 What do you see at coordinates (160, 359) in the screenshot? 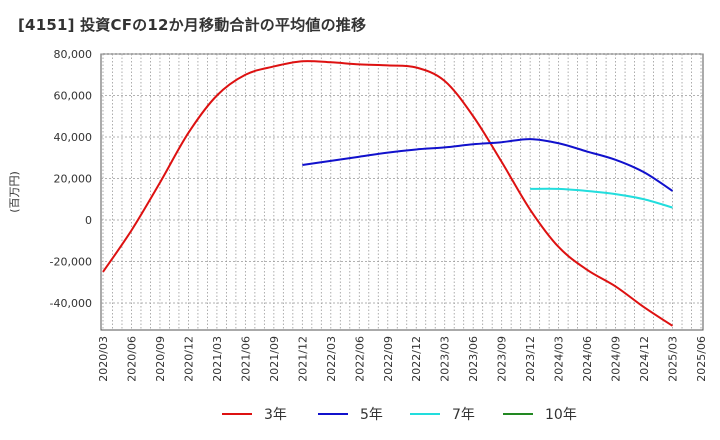
I see `x-tick-label: 2020/09` at bounding box center [160, 359].